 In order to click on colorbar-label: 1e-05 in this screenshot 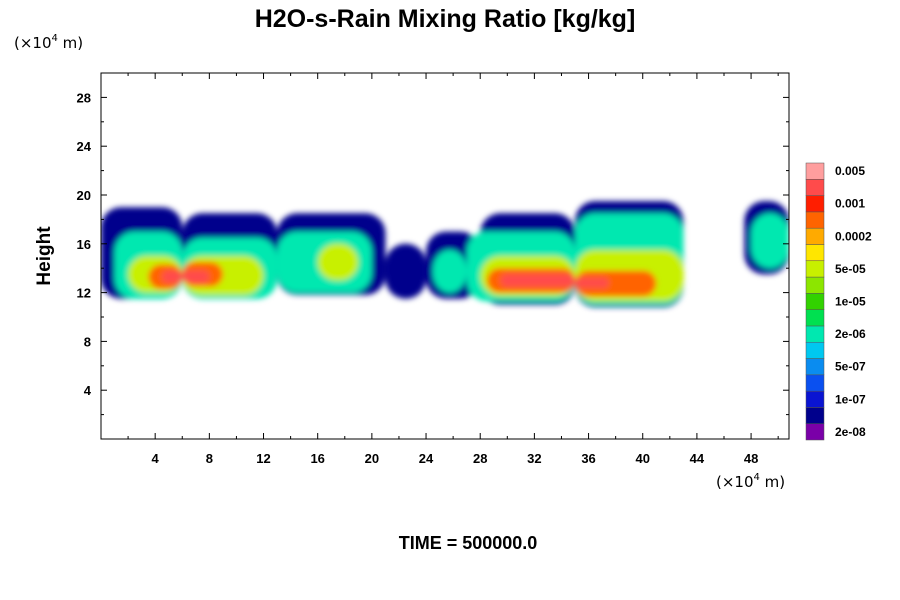, I will do `click(850, 302)`.